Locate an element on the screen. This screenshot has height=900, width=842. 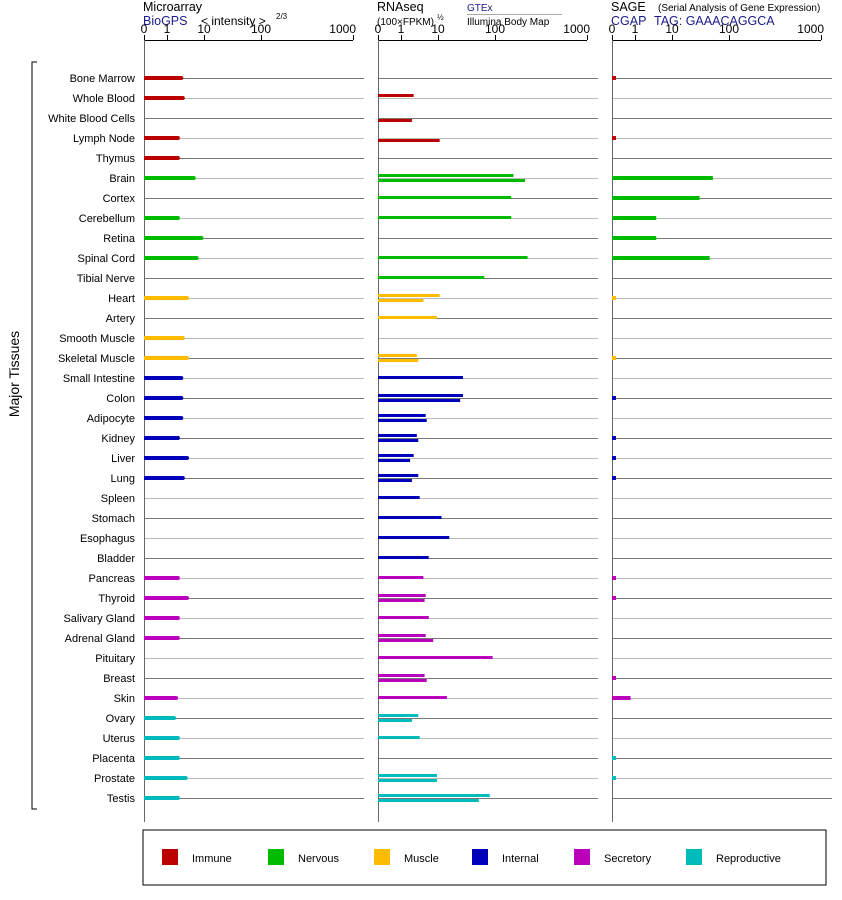
tissue-label: Kidney is located at coordinates (118, 439).